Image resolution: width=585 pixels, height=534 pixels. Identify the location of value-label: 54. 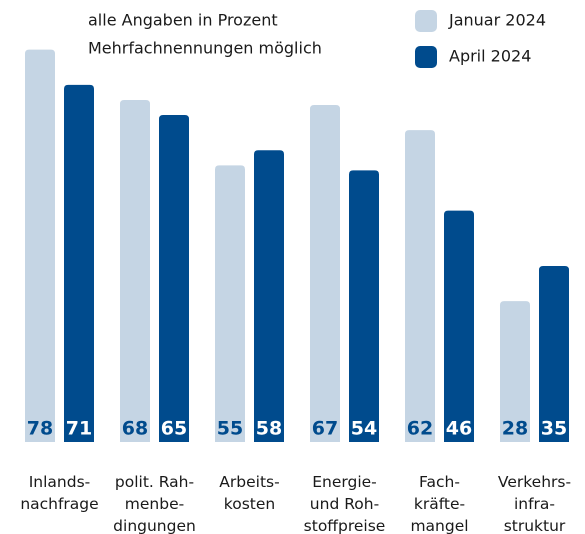
(364, 429).